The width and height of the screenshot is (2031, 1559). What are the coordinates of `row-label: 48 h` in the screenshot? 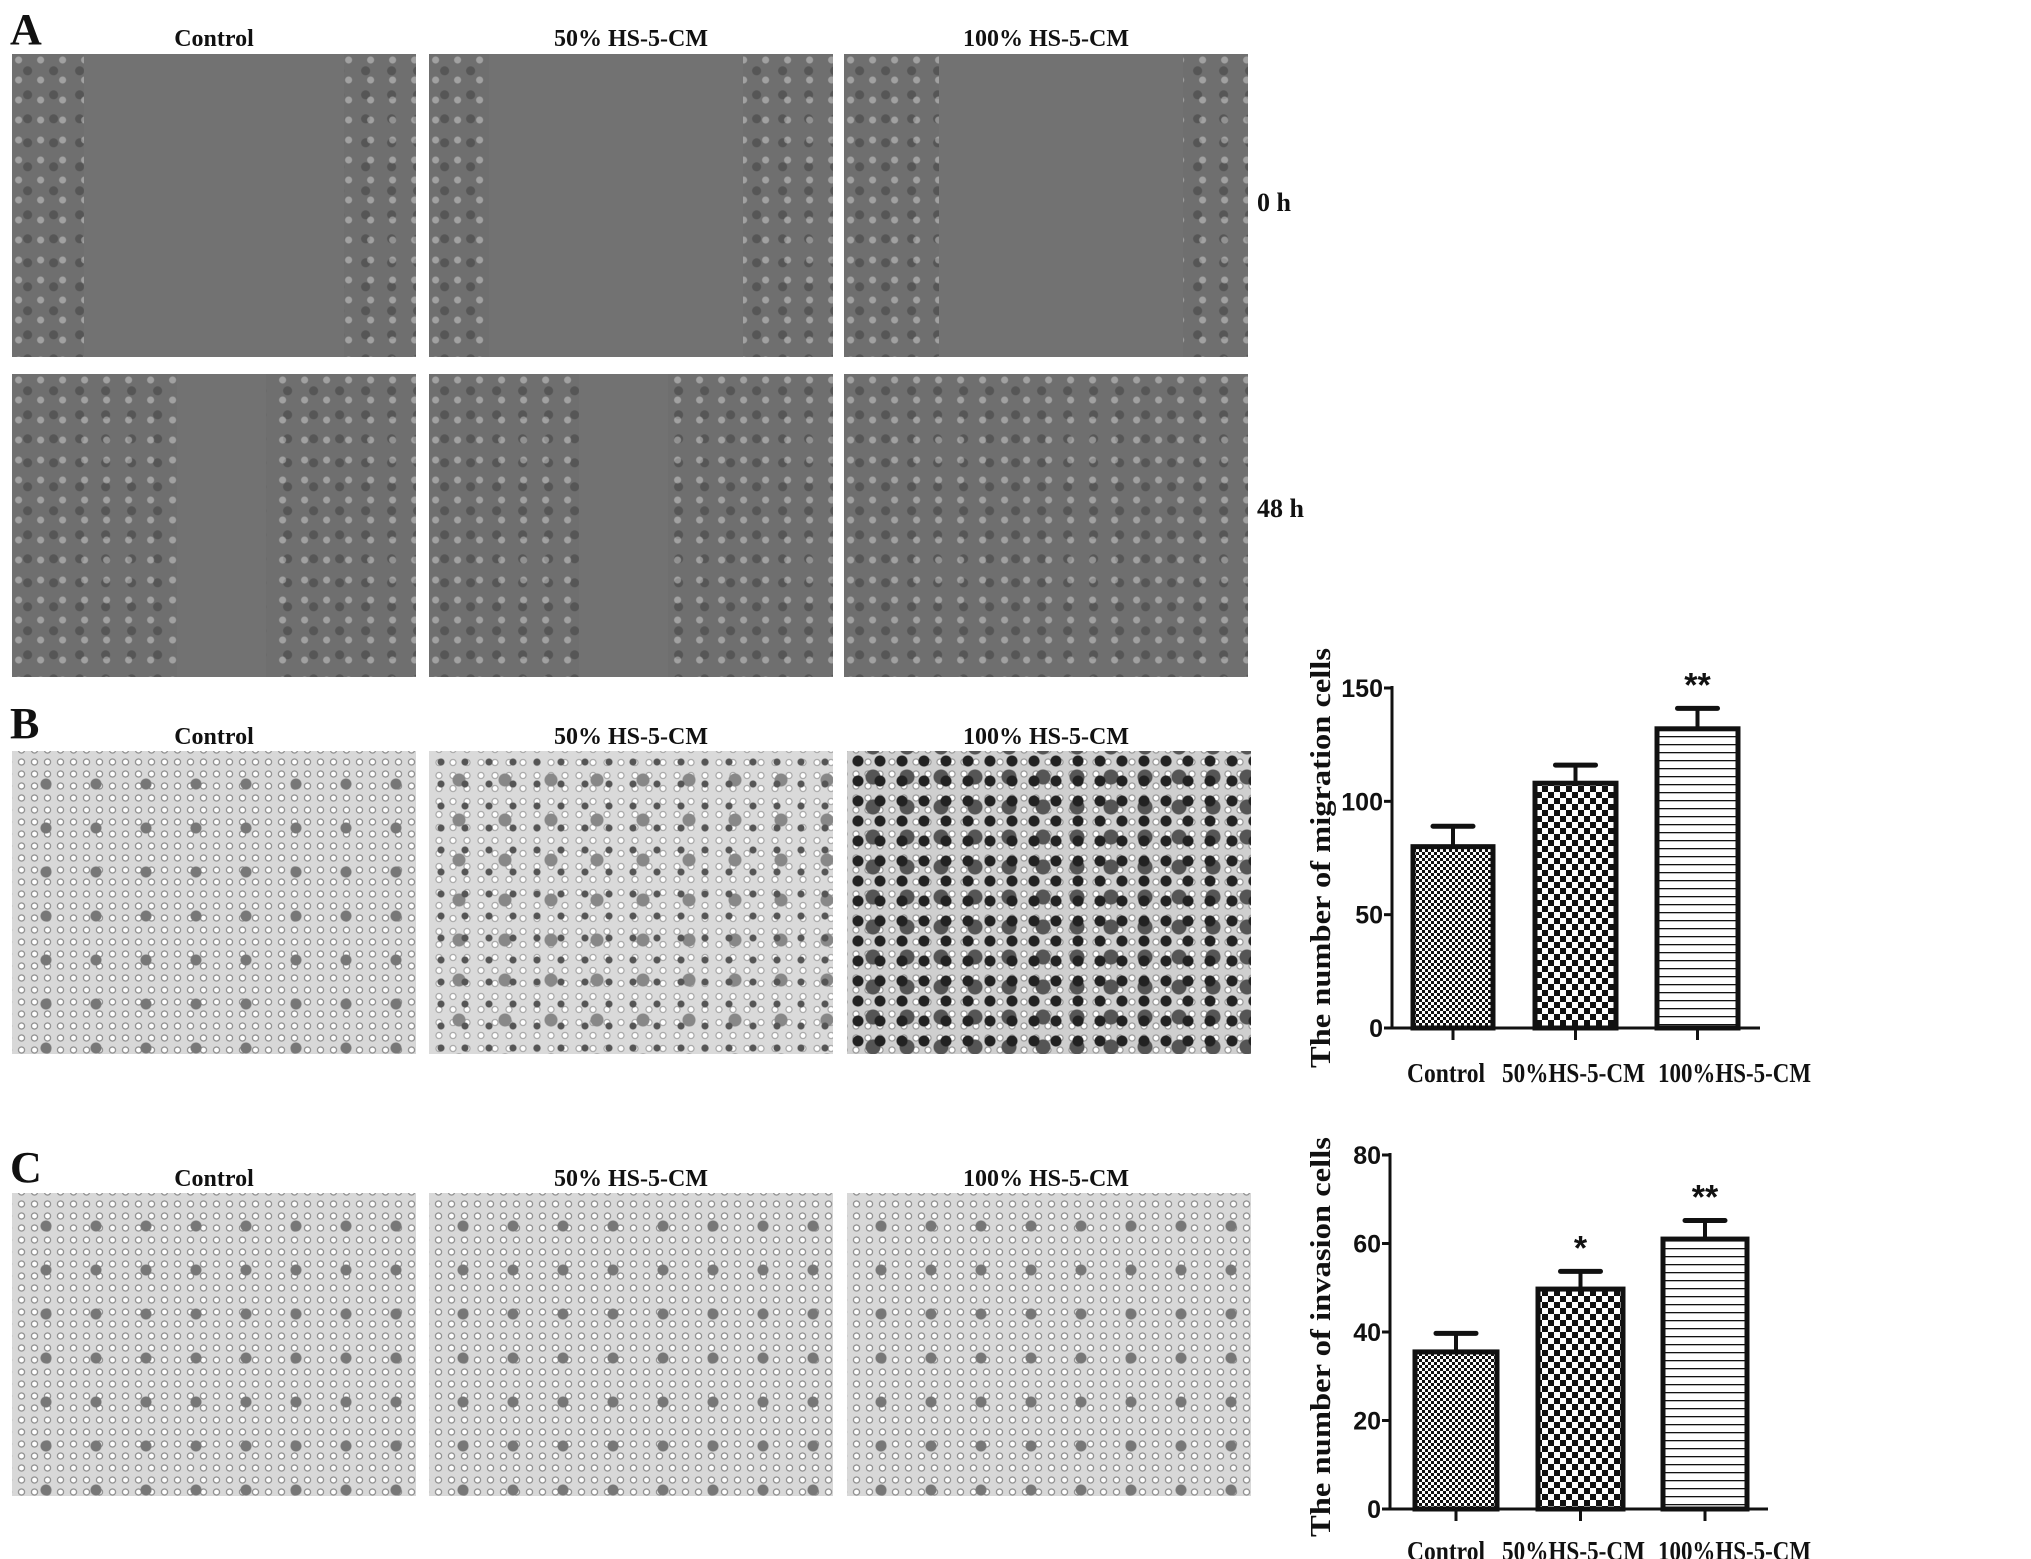 It's located at (1280, 508).